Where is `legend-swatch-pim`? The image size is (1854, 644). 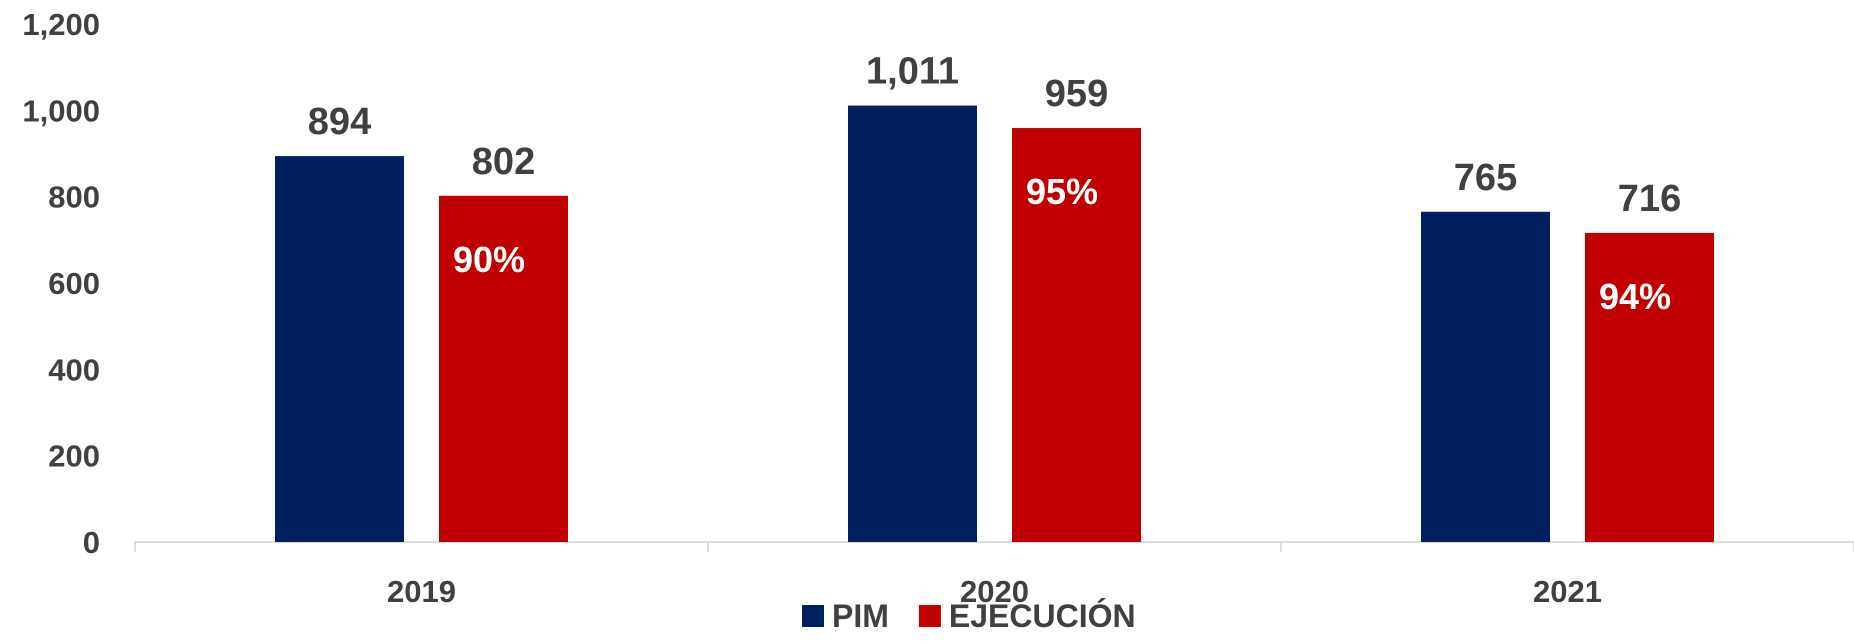
legend-swatch-pim is located at coordinates (813, 616).